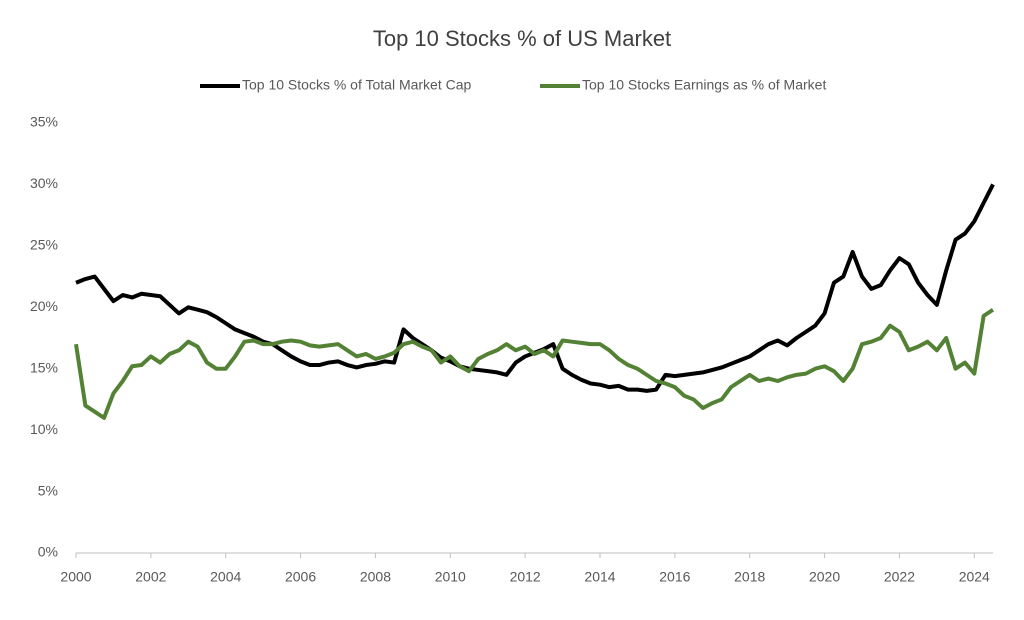 The height and width of the screenshot is (620, 1024). I want to click on y-tick-label: 10%, so click(44, 429).